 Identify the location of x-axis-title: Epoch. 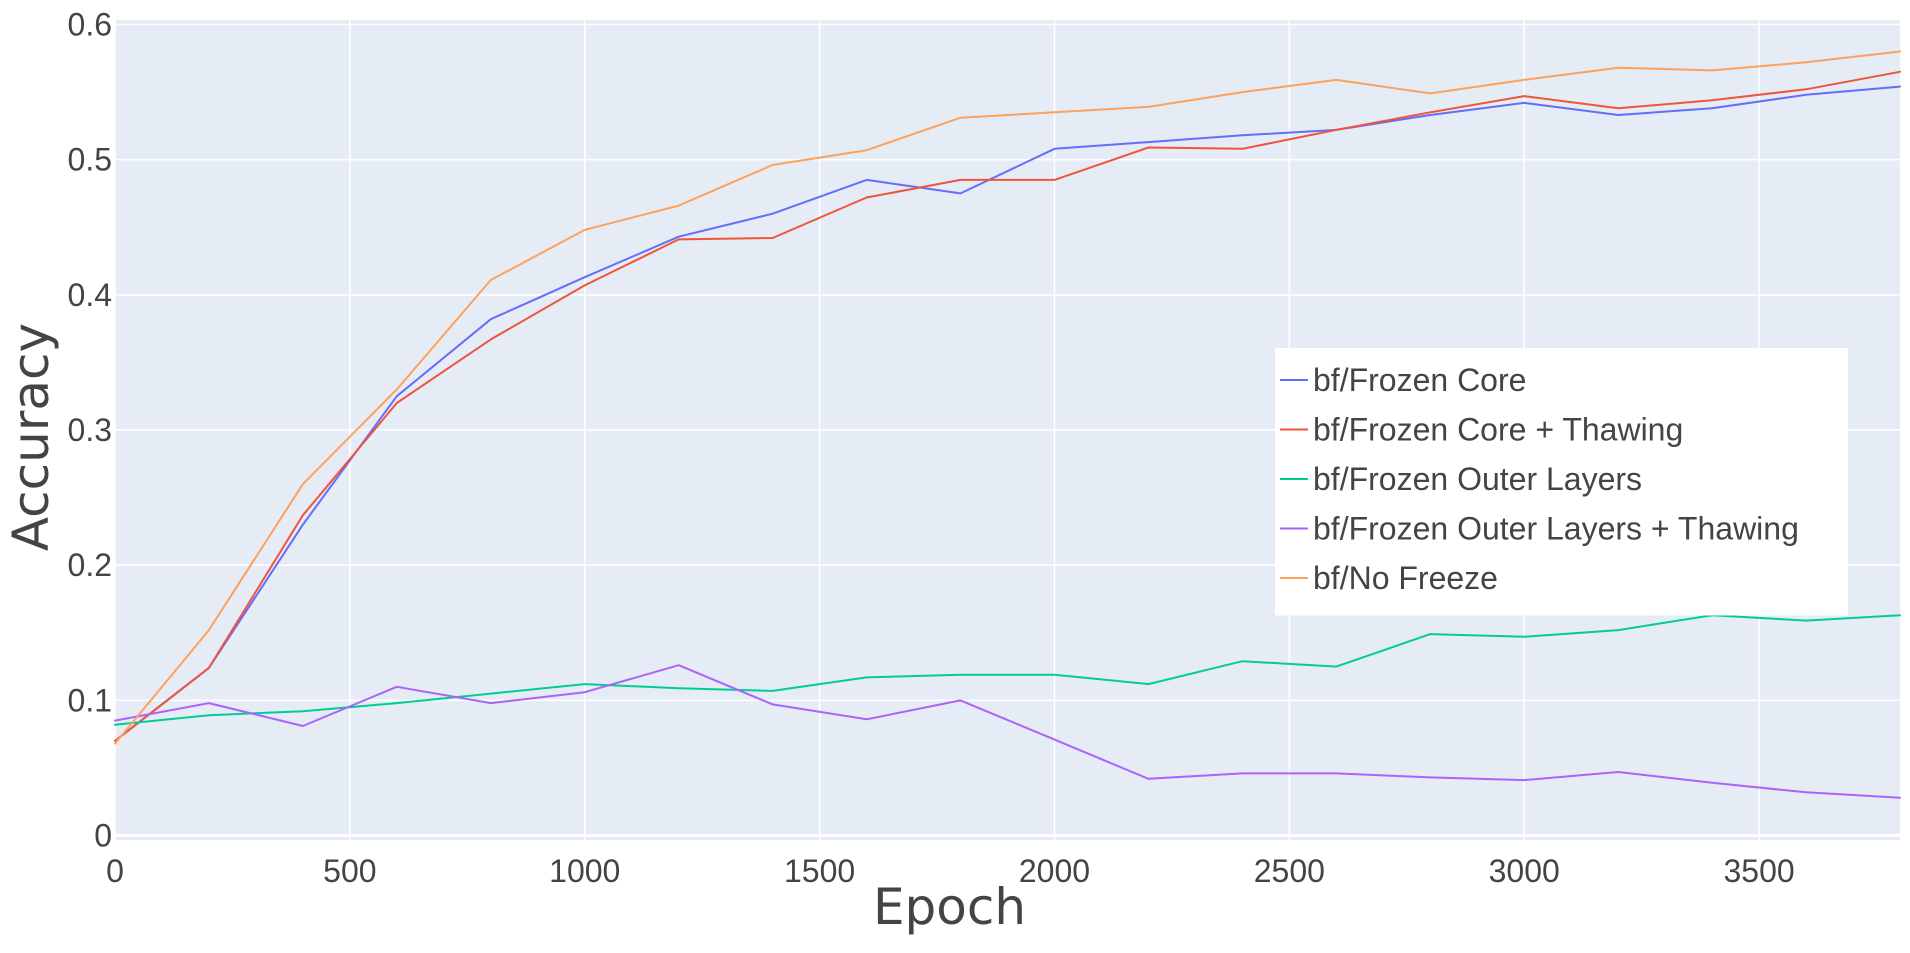
(949, 907).